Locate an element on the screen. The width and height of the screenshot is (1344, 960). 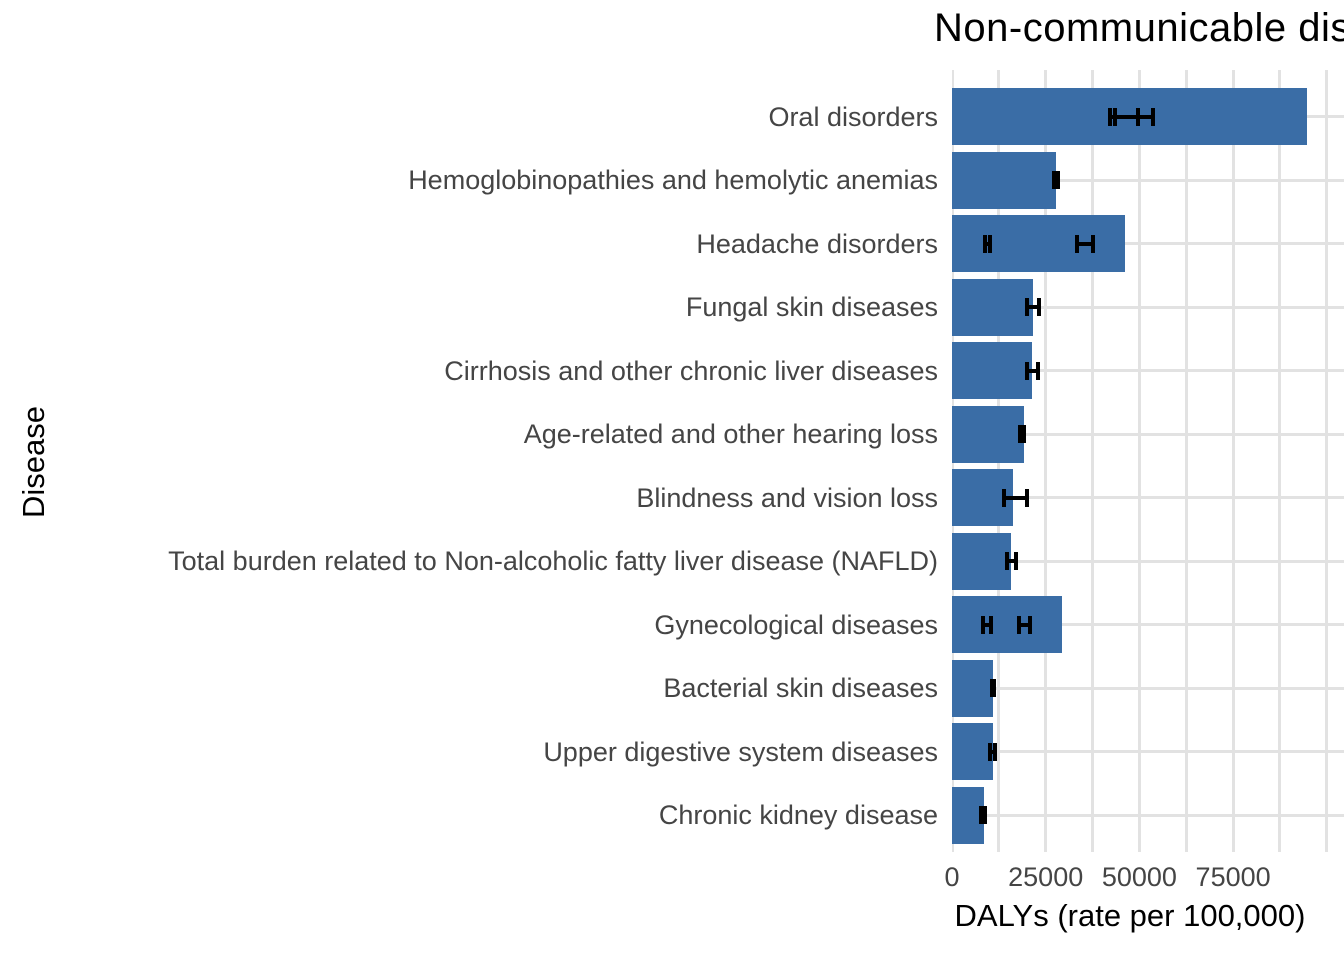
x-tick-label: 25000 is located at coordinates (1046, 877).